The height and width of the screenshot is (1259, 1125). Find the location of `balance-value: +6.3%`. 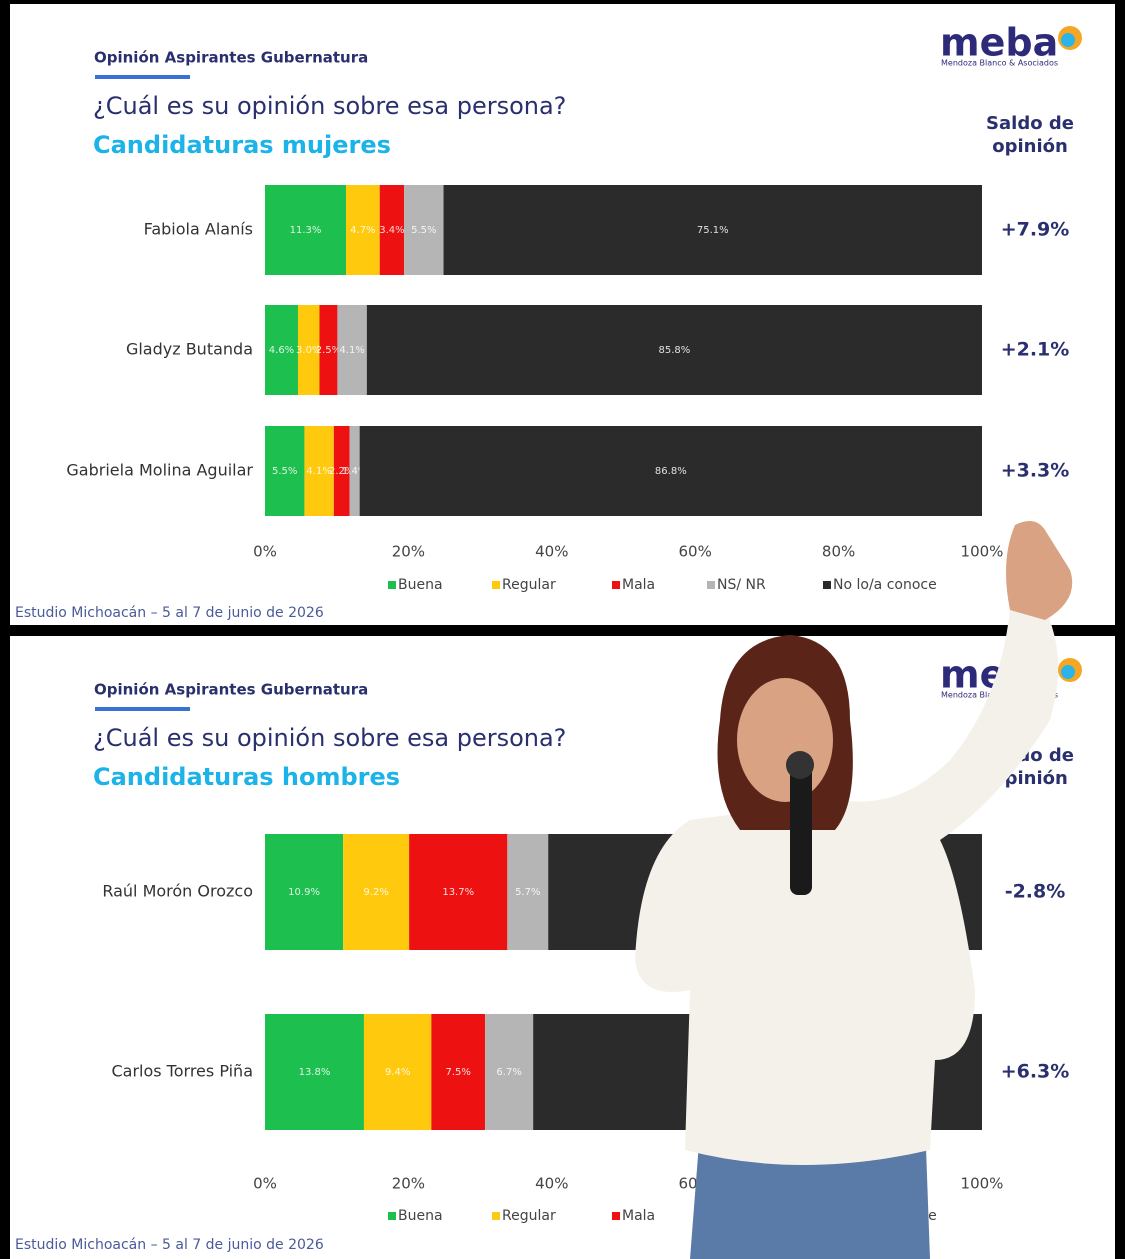

balance-value: +6.3% is located at coordinates (1035, 1072).